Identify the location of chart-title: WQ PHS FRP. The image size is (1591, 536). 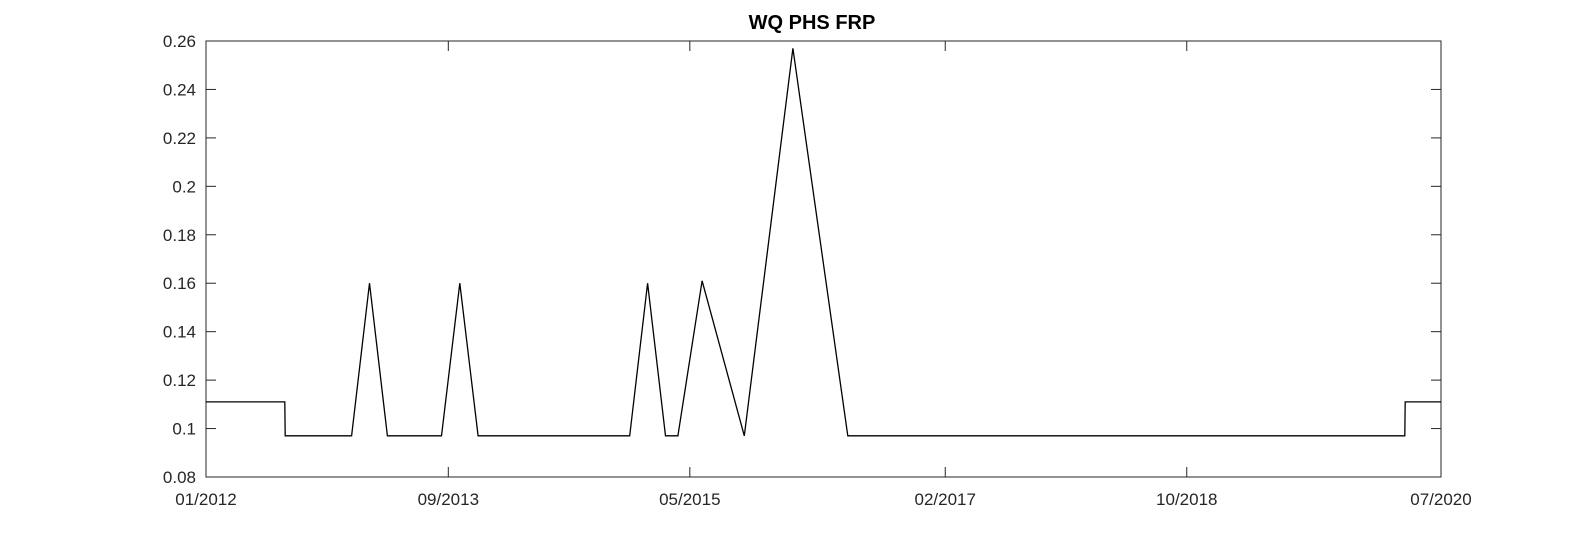
(812, 23).